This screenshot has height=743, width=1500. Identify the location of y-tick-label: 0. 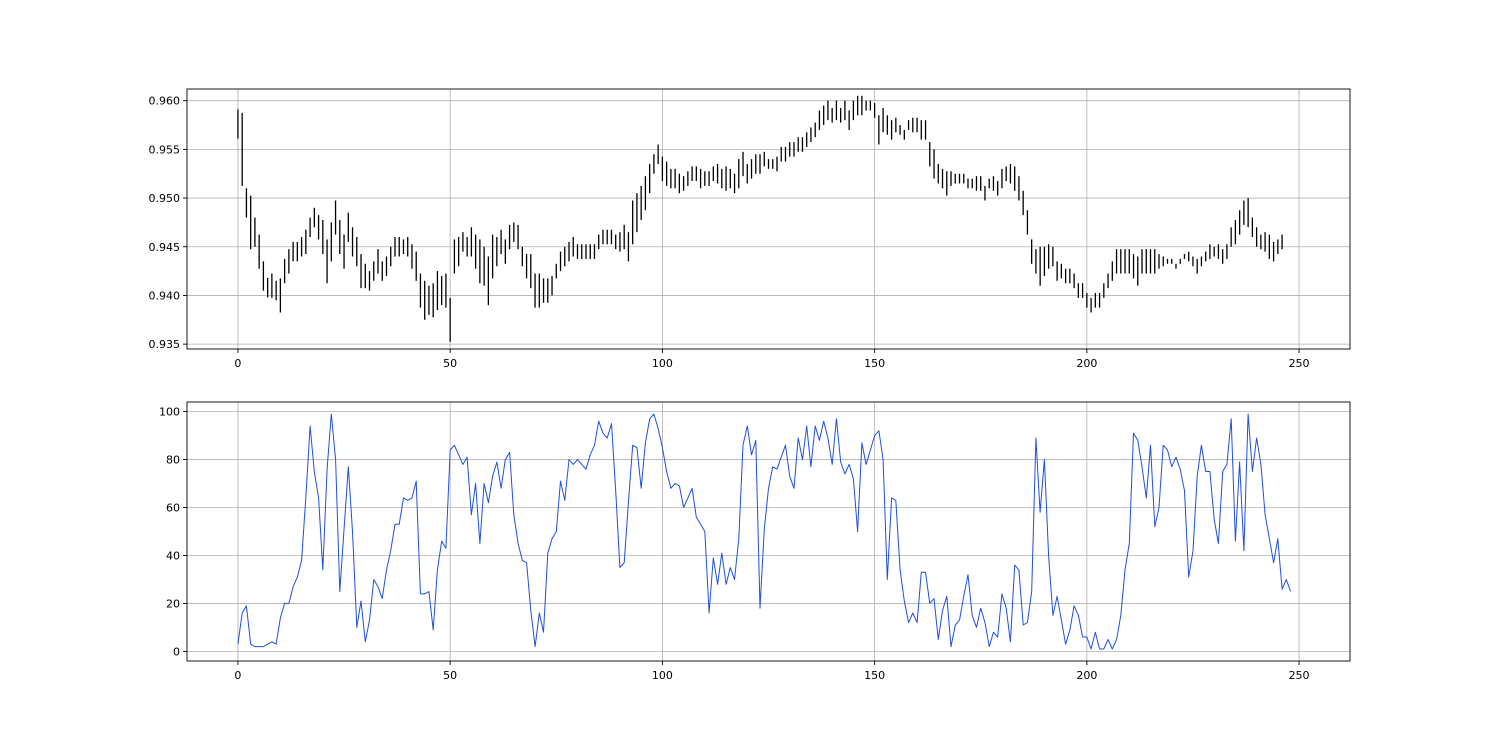
(176, 651).